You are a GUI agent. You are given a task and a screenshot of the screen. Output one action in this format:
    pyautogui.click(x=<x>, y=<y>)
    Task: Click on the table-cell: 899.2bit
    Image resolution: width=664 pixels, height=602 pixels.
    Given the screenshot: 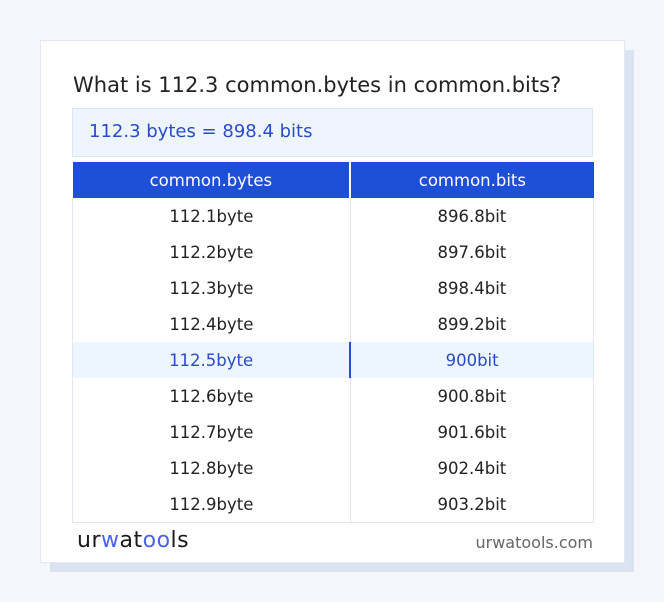 What is the action you would take?
    pyautogui.click(x=472, y=324)
    